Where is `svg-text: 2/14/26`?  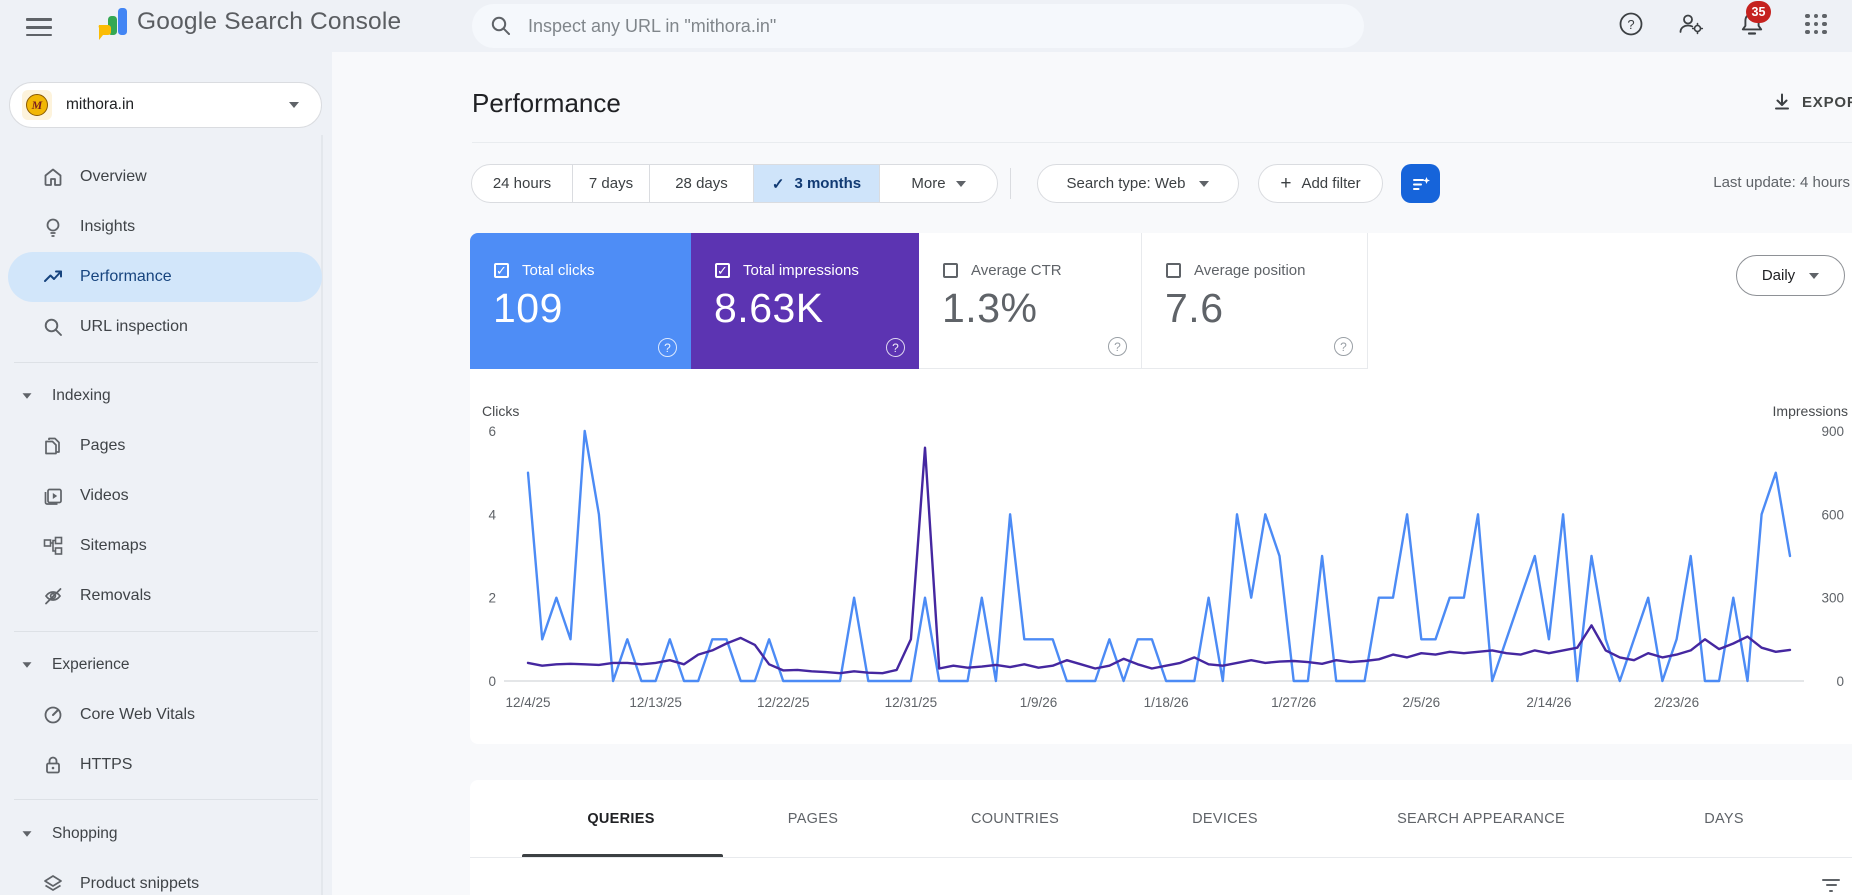 svg-text: 2/14/26 is located at coordinates (1548, 702).